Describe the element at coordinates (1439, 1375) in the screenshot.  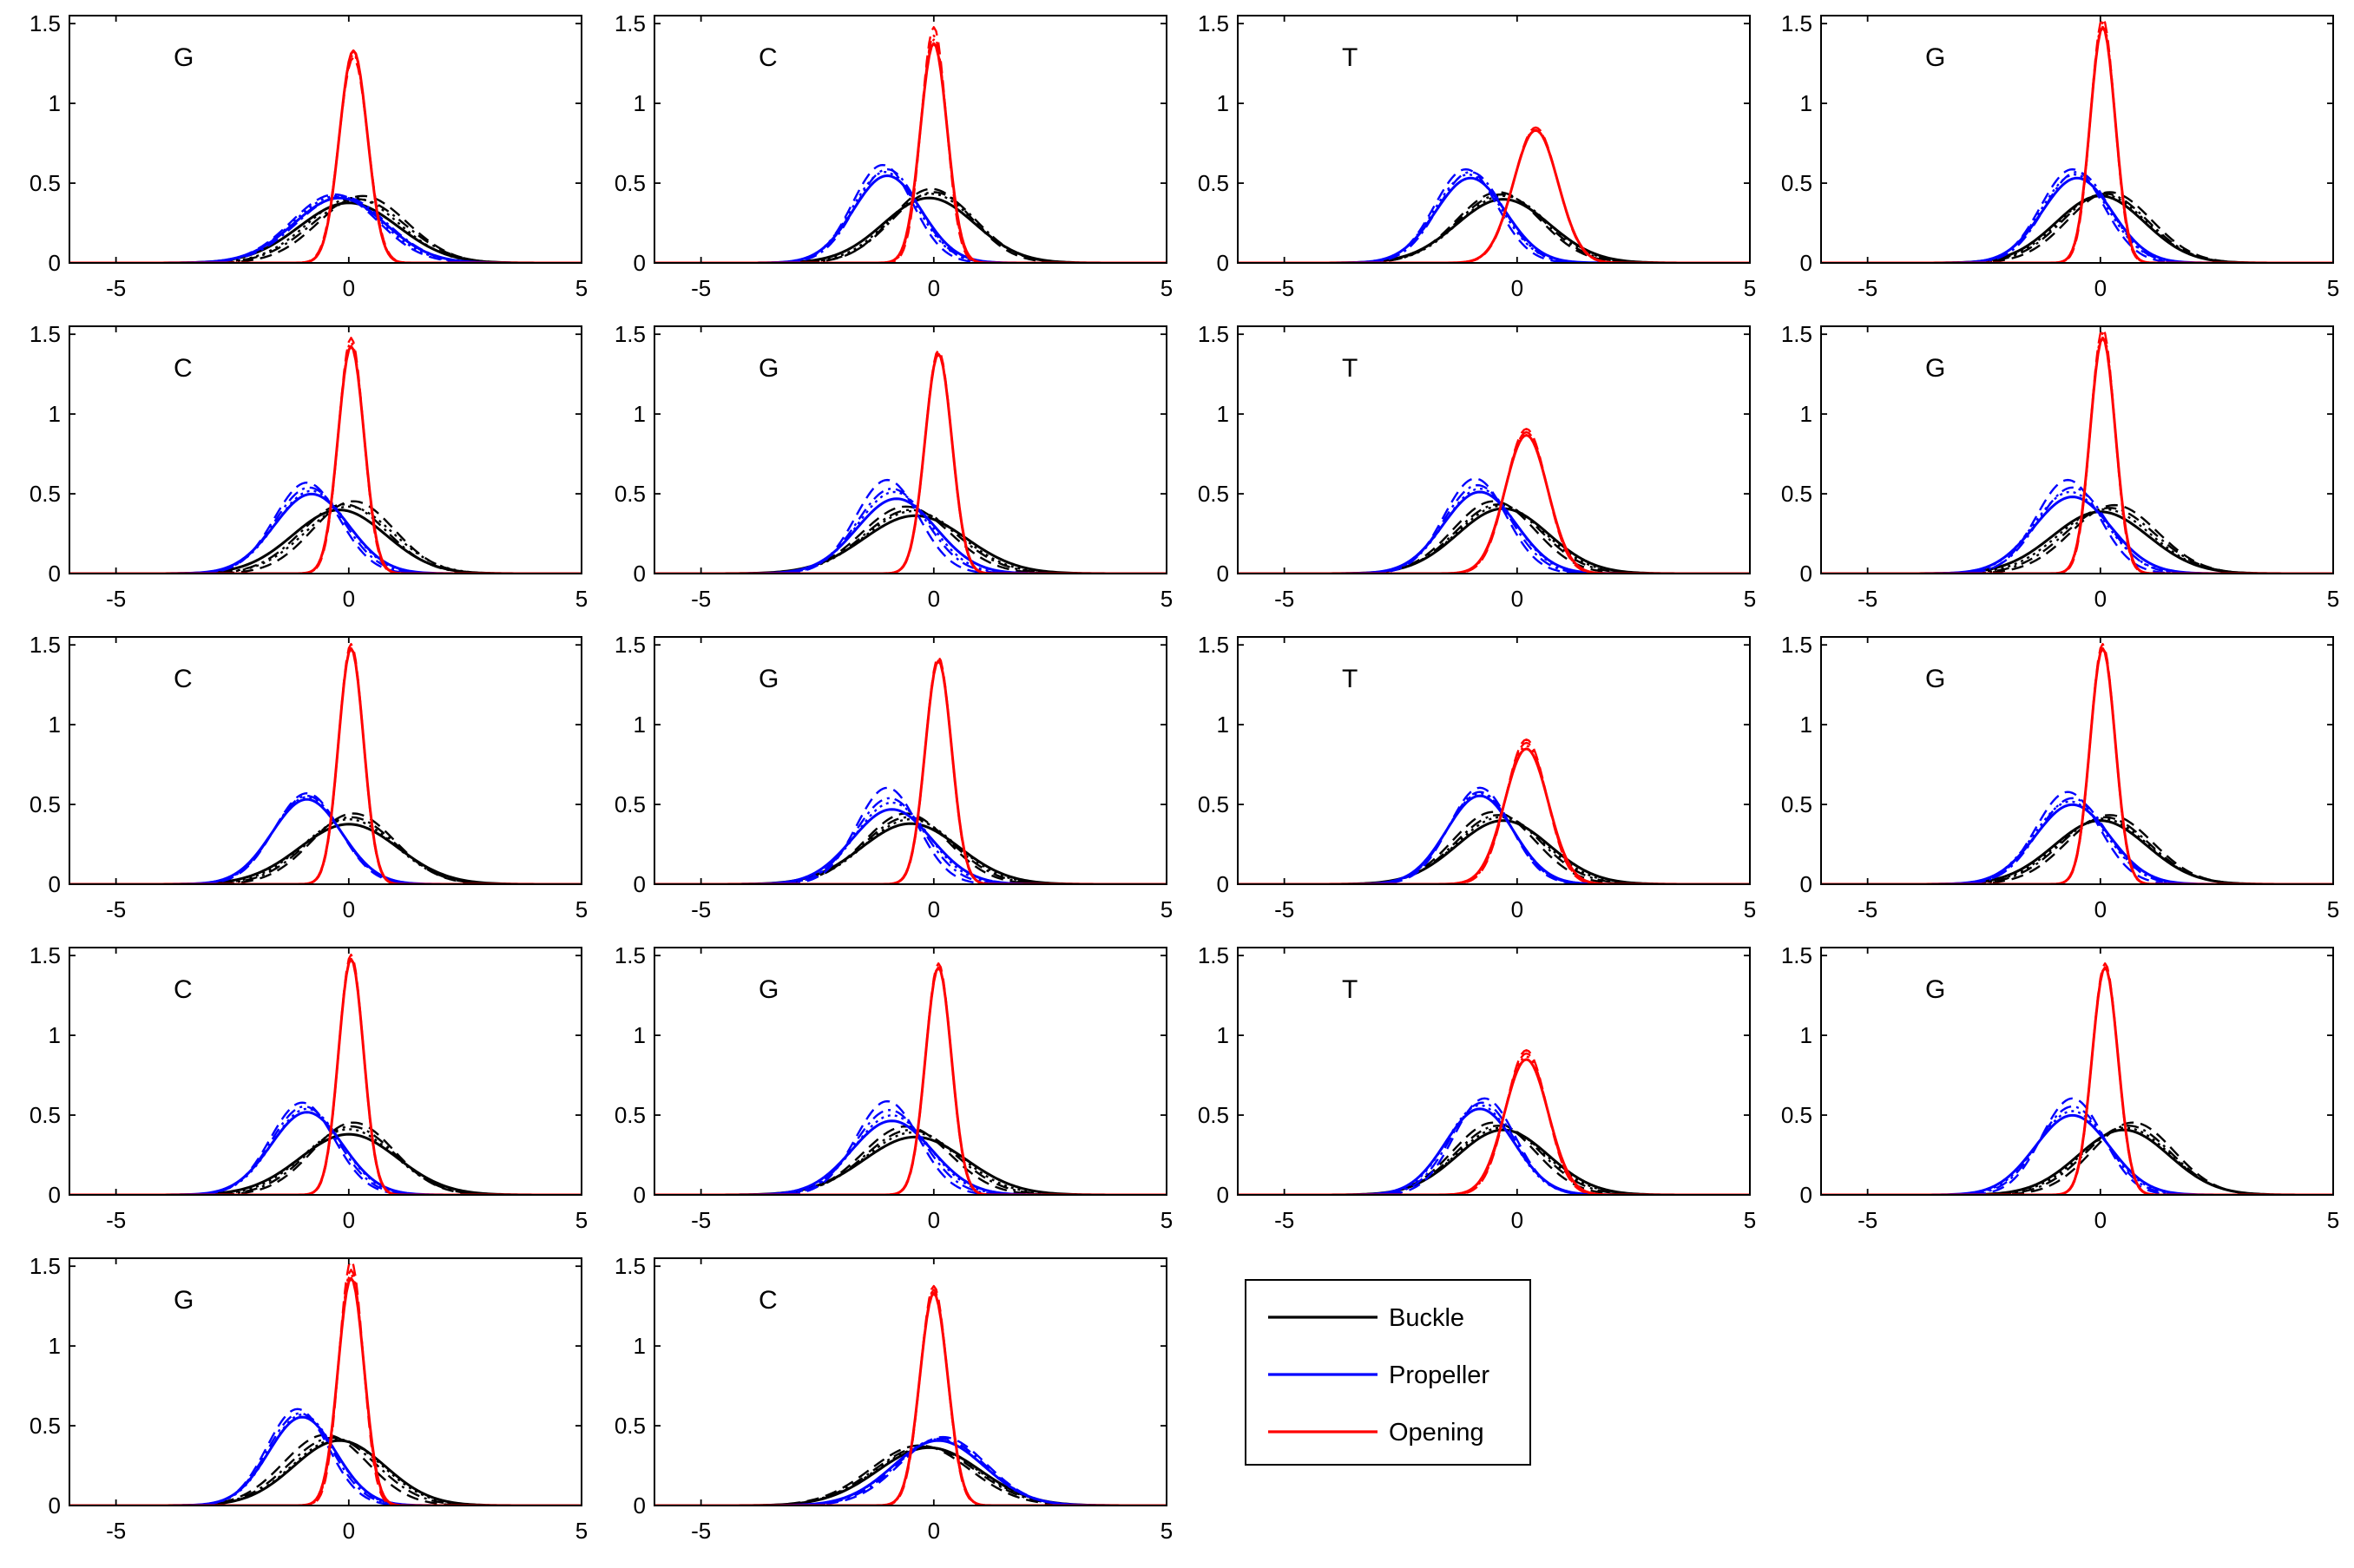
I see `legend-label-propeller: Propeller` at that location.